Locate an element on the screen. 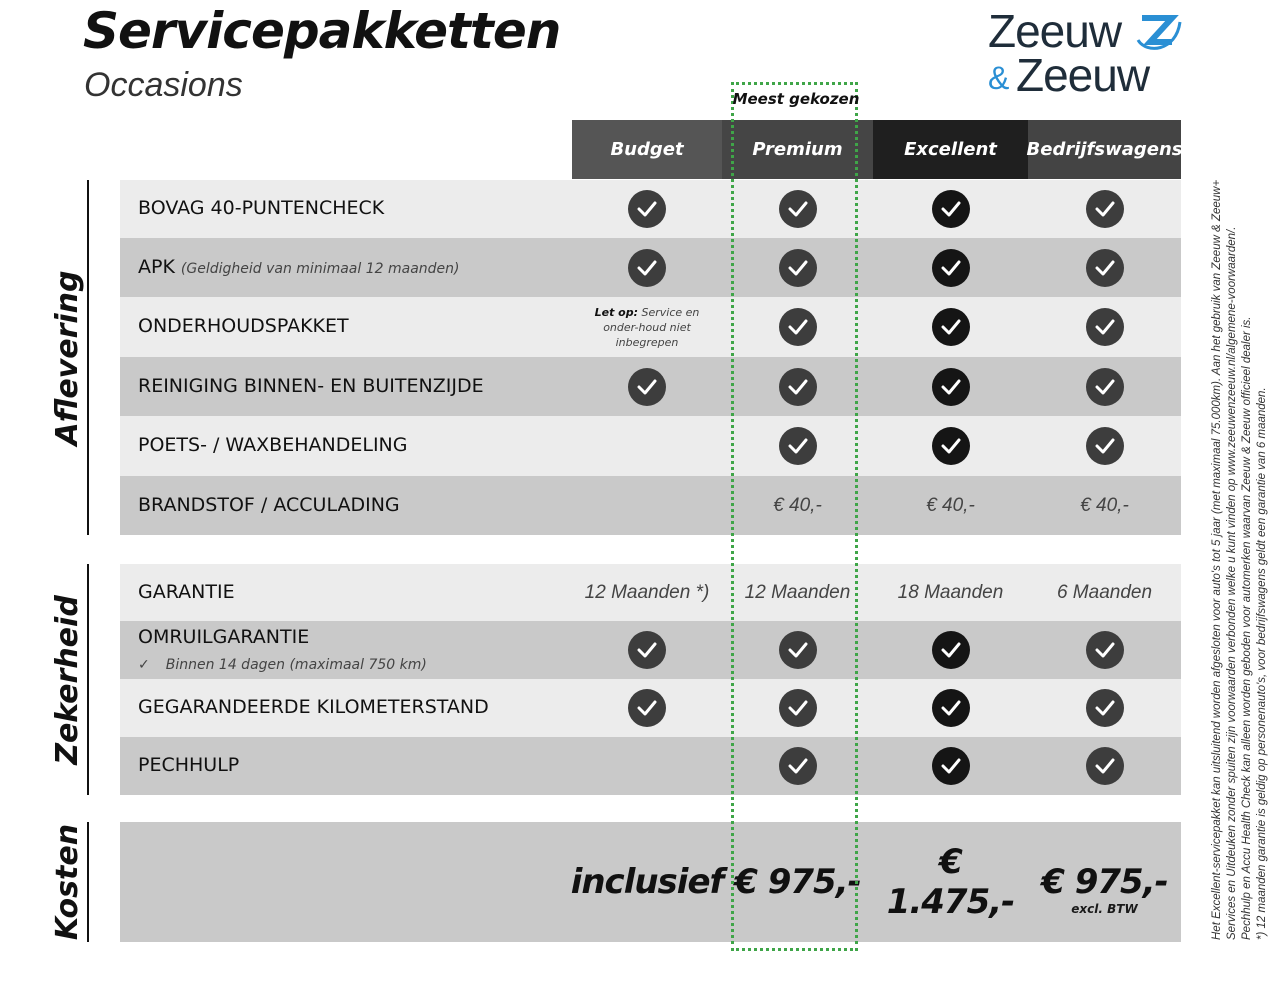 The width and height of the screenshot is (1280, 982). row-label: POETS- / WAXBEHANDELING is located at coordinates (272, 445).